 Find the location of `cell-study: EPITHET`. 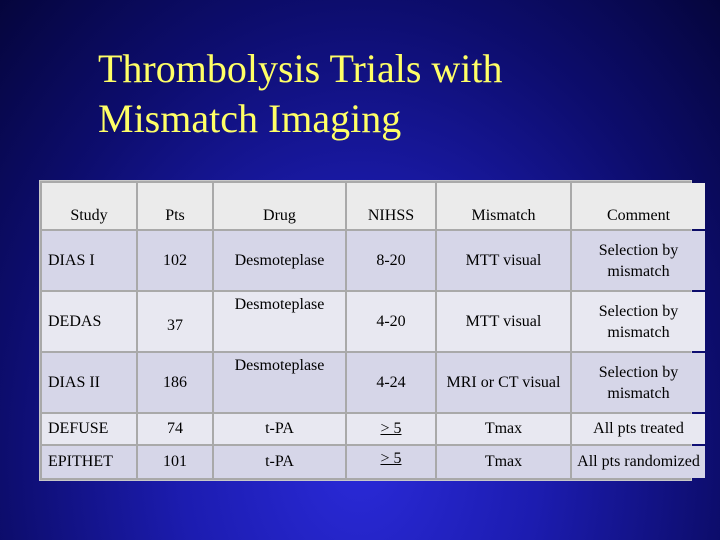

cell-study: EPITHET is located at coordinates (89, 461).